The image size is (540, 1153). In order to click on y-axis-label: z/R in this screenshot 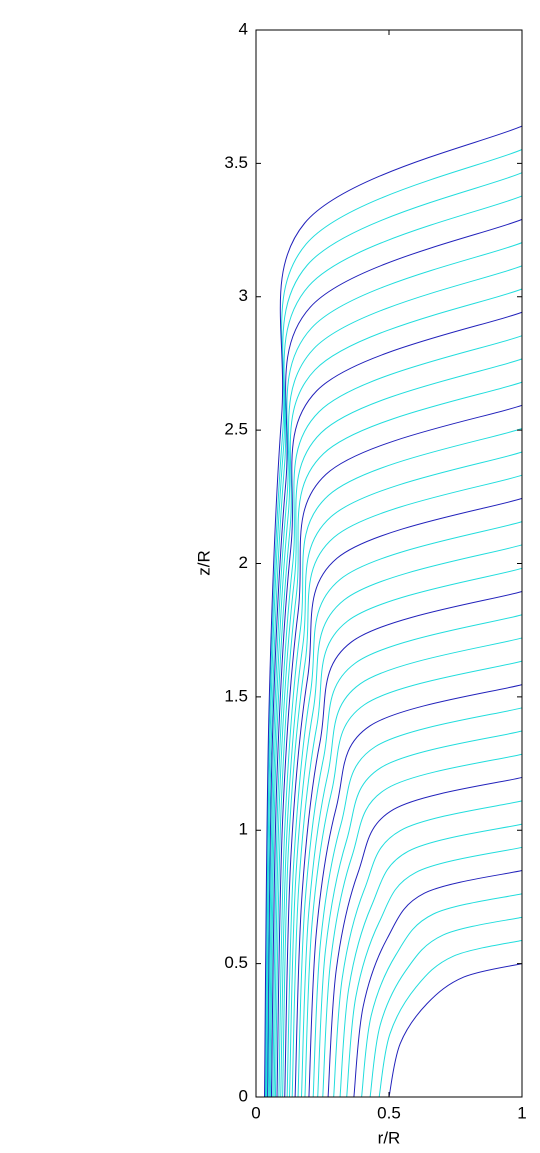, I will do `click(203, 563)`.